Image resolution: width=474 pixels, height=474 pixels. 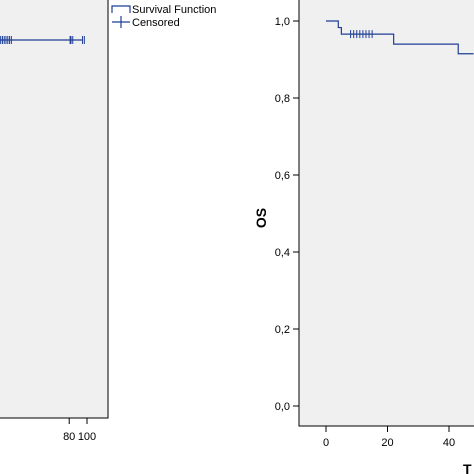 What do you see at coordinates (282, 176) in the screenshot?
I see `right-y-tick-label: 0,6` at bounding box center [282, 176].